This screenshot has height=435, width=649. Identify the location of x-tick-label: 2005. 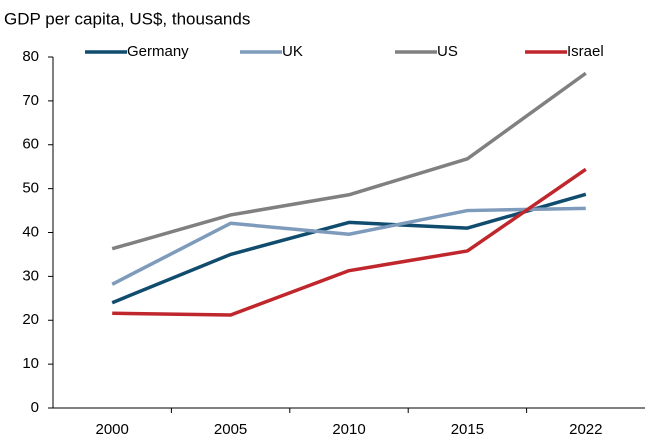
(230, 428).